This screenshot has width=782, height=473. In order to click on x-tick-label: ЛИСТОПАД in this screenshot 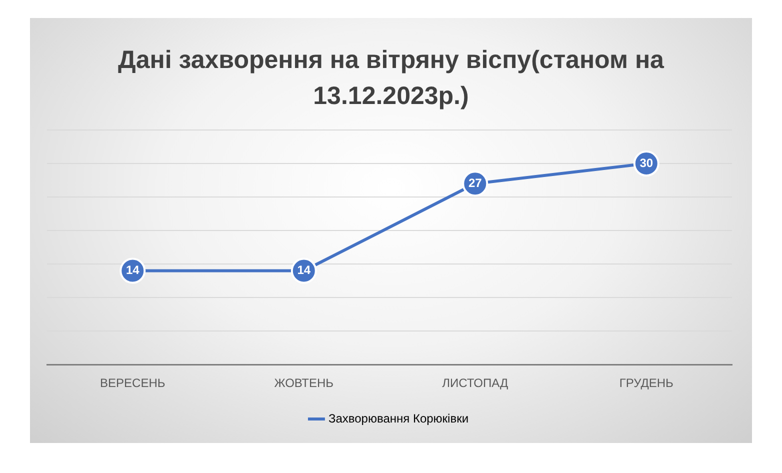, I will do `click(475, 383)`.